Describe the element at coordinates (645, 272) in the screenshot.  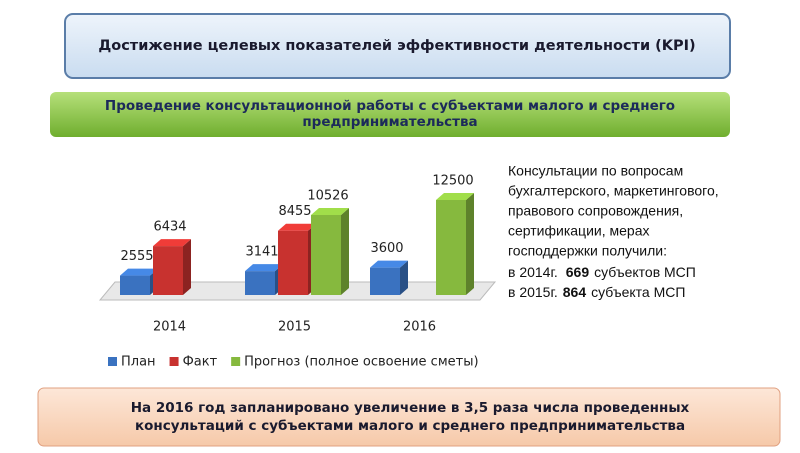
I see `note-suffix: субъектов МСП` at that location.